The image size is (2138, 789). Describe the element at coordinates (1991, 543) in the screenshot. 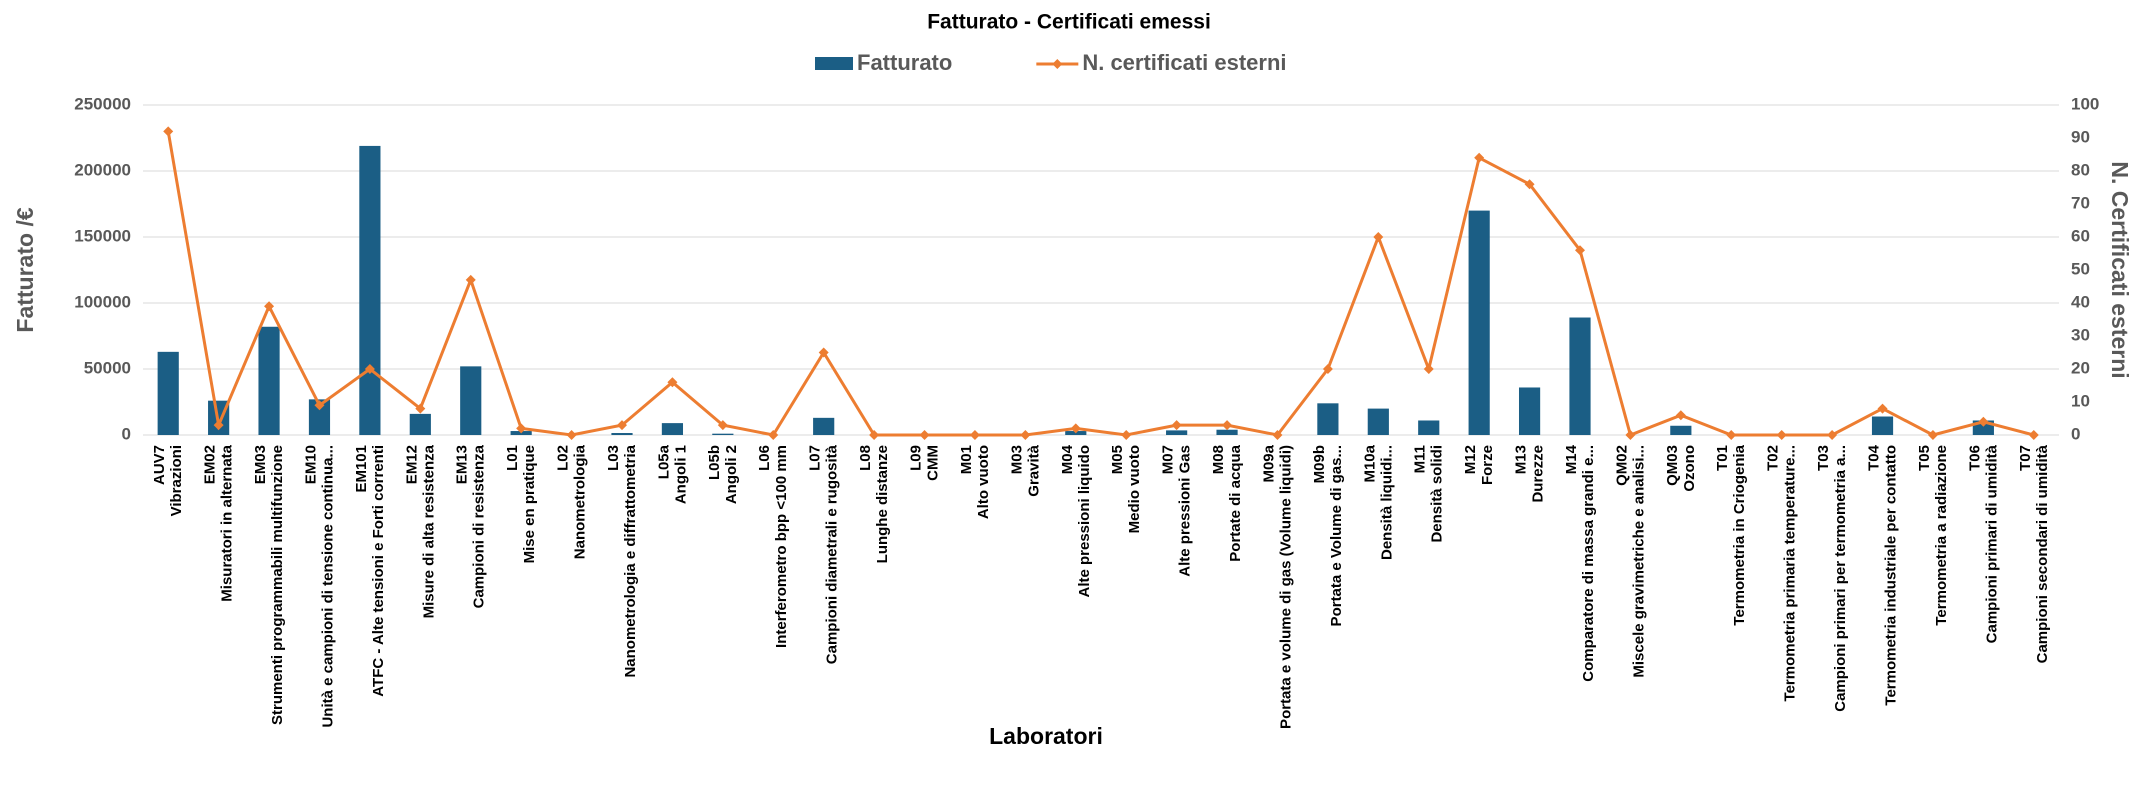

I see `x-tick-label: Campioni primari di umidità` at that location.